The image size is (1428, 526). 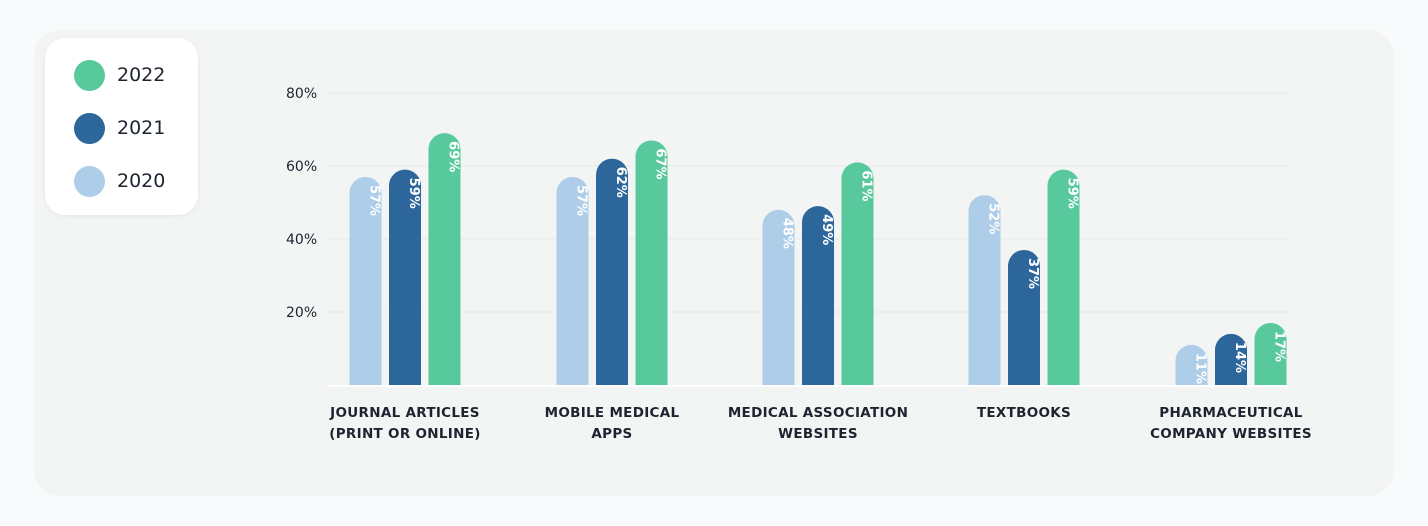 I want to click on legend-label: 2020, so click(x=141, y=181).